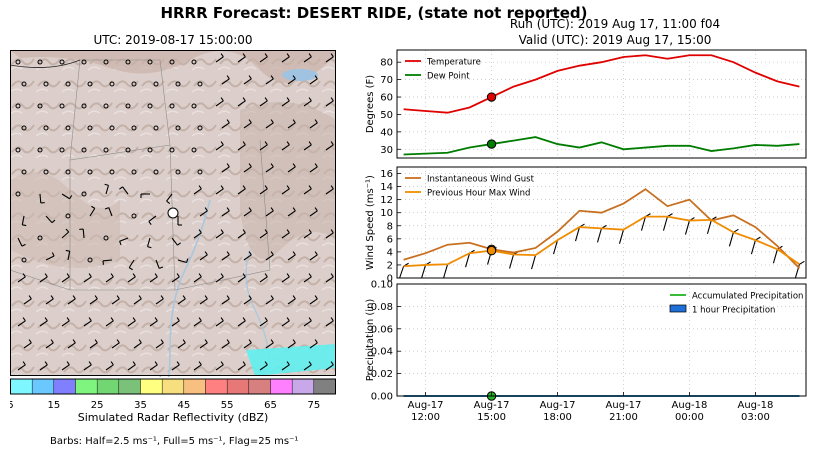  Describe the element at coordinates (390, 239) in the screenshot. I see `y-tick-label: 6` at that location.